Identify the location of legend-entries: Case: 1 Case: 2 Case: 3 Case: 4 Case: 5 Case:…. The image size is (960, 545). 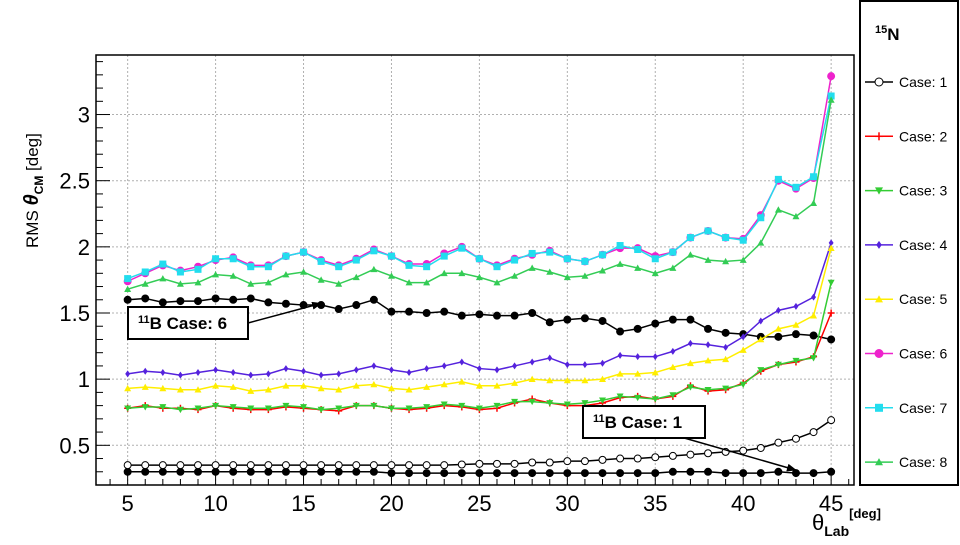
(906, 272).